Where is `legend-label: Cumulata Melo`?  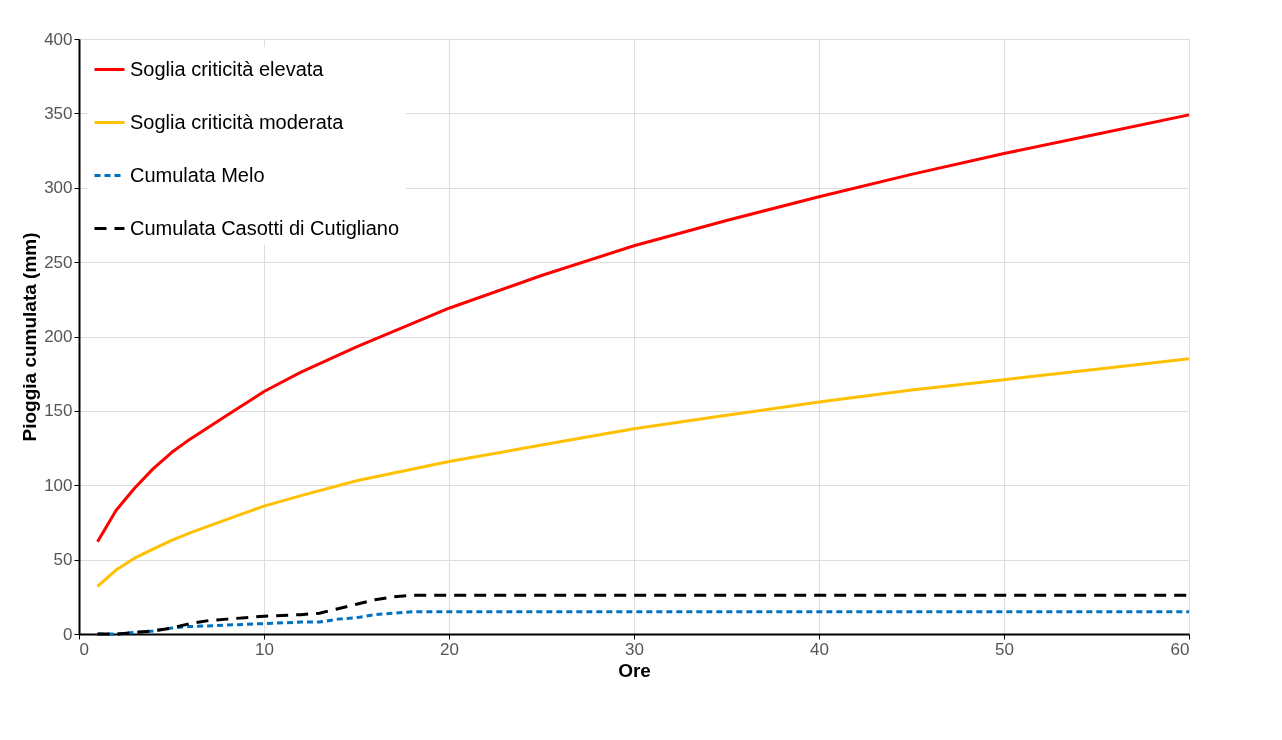 legend-label: Cumulata Melo is located at coordinates (197, 174).